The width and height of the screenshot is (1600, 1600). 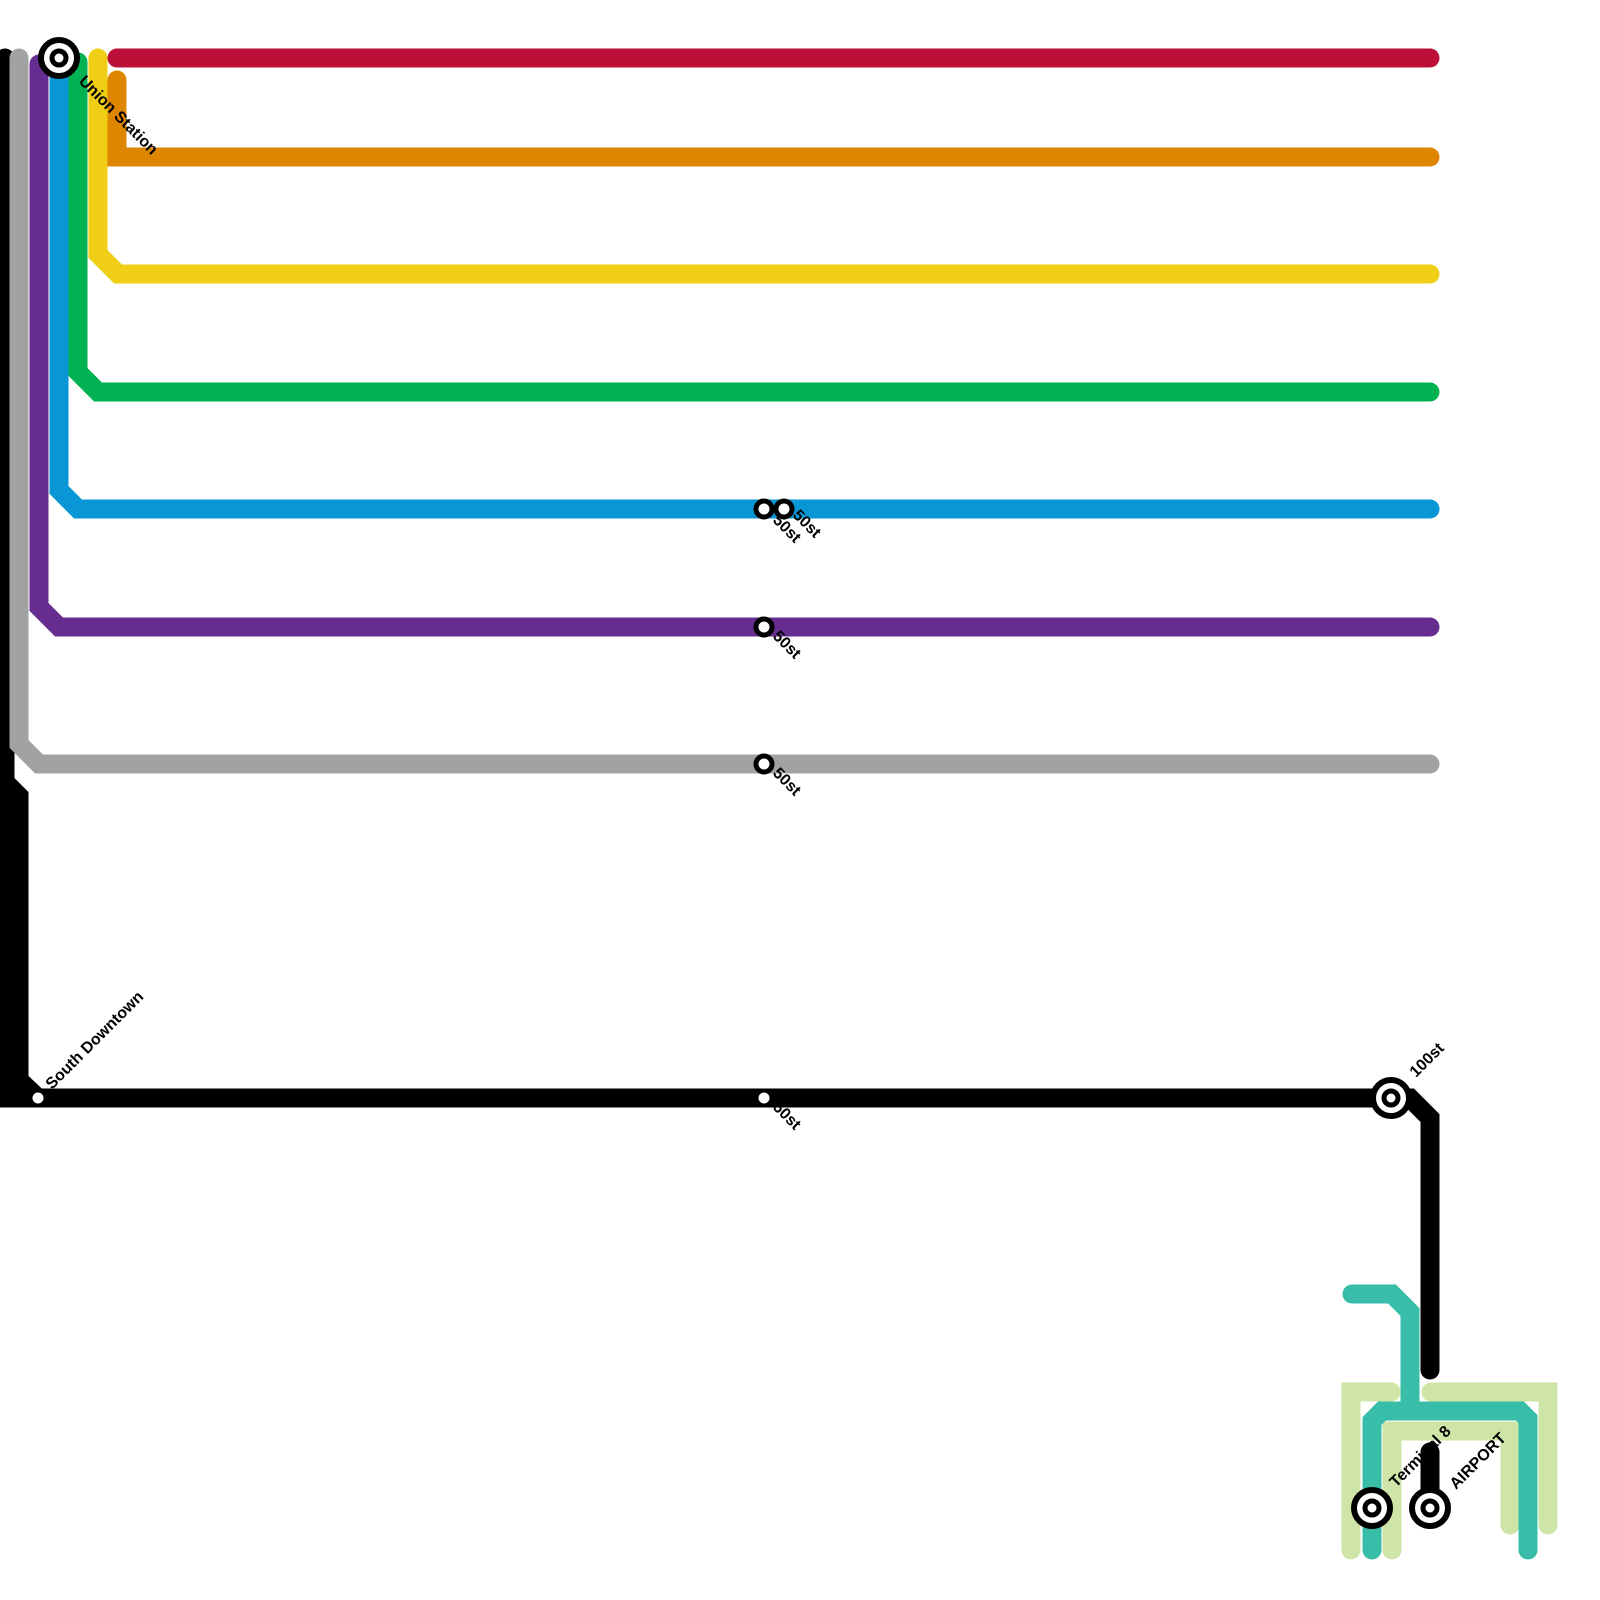 What do you see at coordinates (1427, 1059) in the screenshot?
I see `station-label: 100st` at bounding box center [1427, 1059].